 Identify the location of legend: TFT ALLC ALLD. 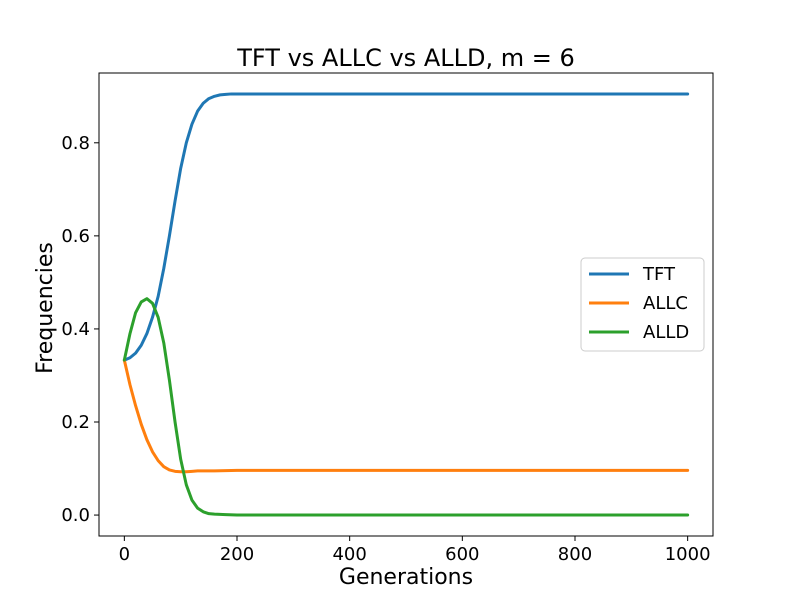
(642, 304).